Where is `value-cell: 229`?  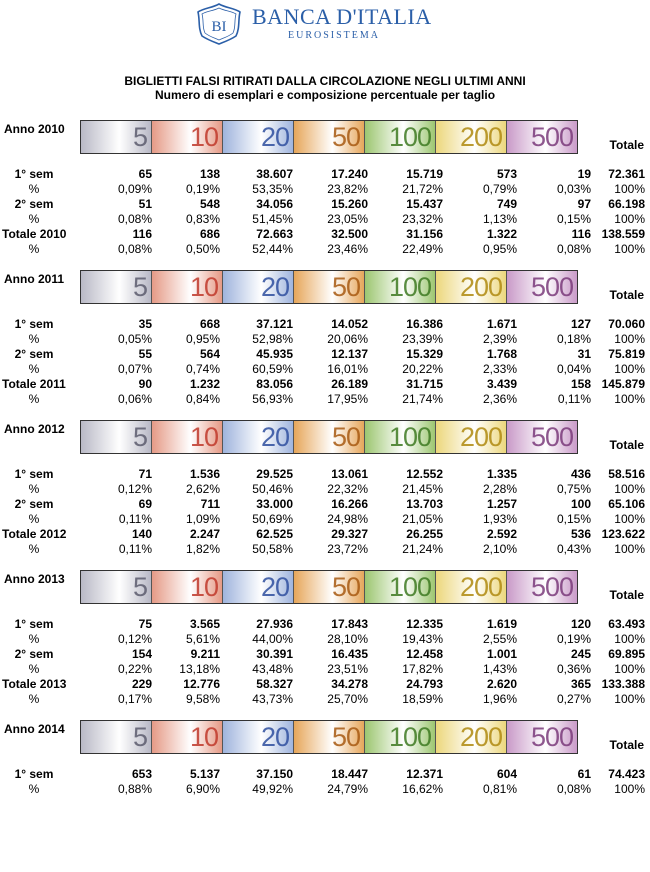
value-cell: 229 is located at coordinates (141, 684).